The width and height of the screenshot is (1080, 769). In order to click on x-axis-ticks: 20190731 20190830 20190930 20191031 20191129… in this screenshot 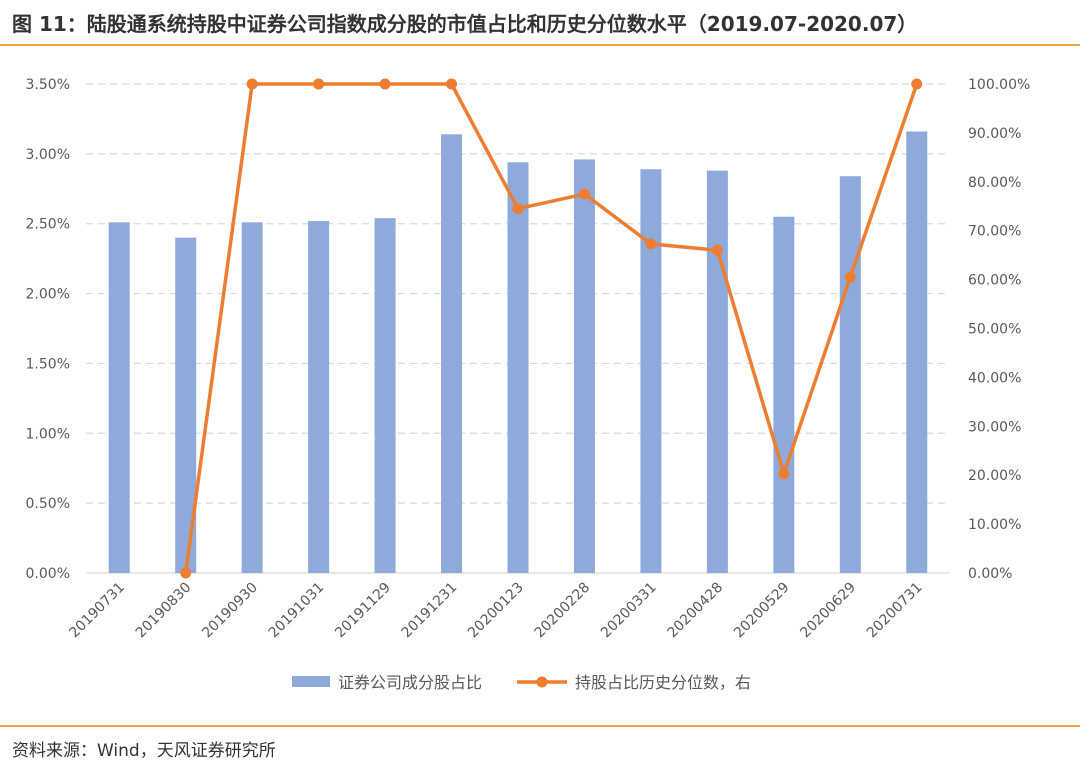, I will do `click(495, 611)`.